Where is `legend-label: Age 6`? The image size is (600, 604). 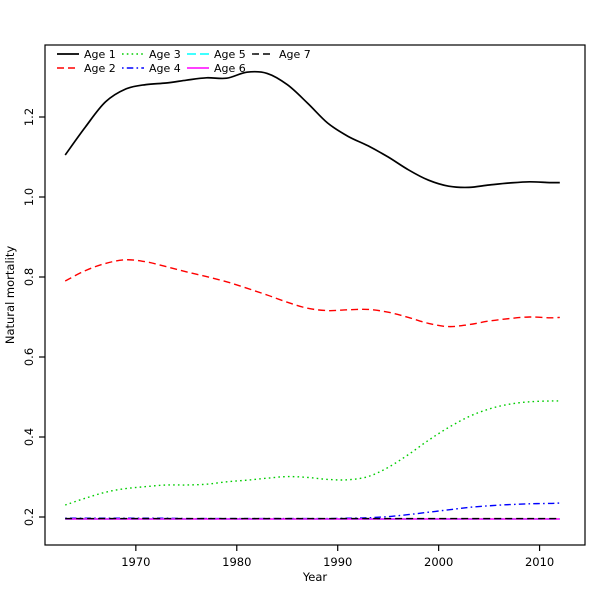 legend-label: Age 6 is located at coordinates (230, 68).